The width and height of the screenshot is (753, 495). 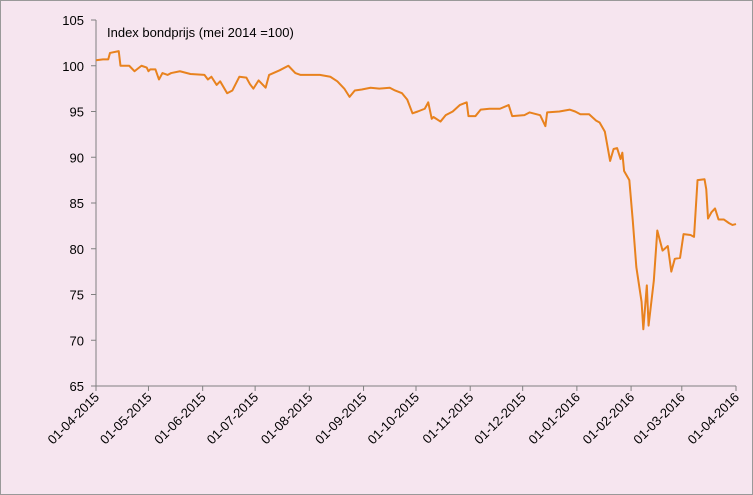 What do you see at coordinates (77, 386) in the screenshot?
I see `y-tick-label: 65` at bounding box center [77, 386].